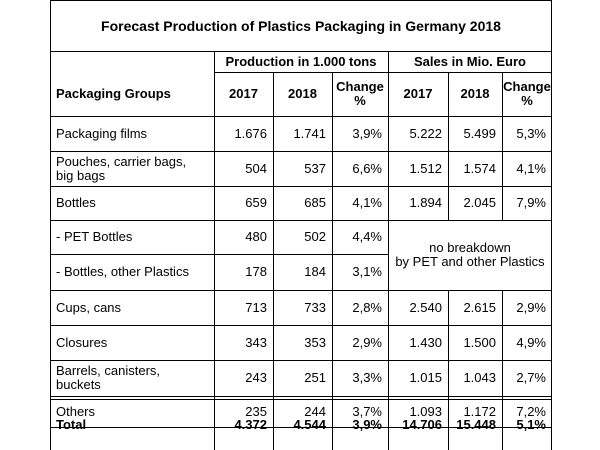 The height and width of the screenshot is (450, 600). What do you see at coordinates (531, 377) in the screenshot?
I see `table-cell-sales-change: 2,7%` at bounding box center [531, 377].